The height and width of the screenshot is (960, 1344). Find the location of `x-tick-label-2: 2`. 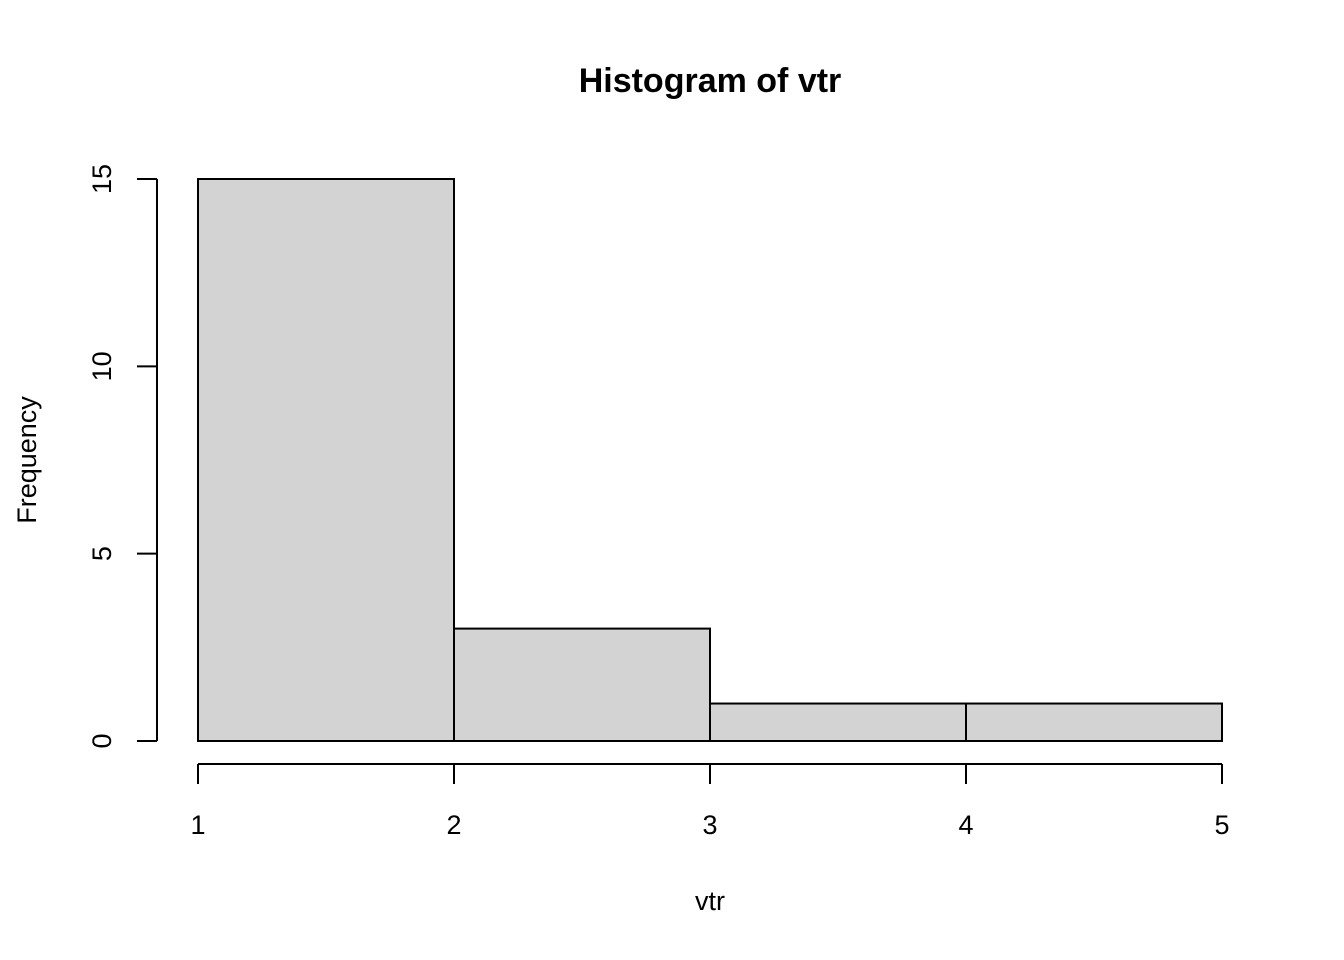

x-tick-label-2: 2 is located at coordinates (453, 825).